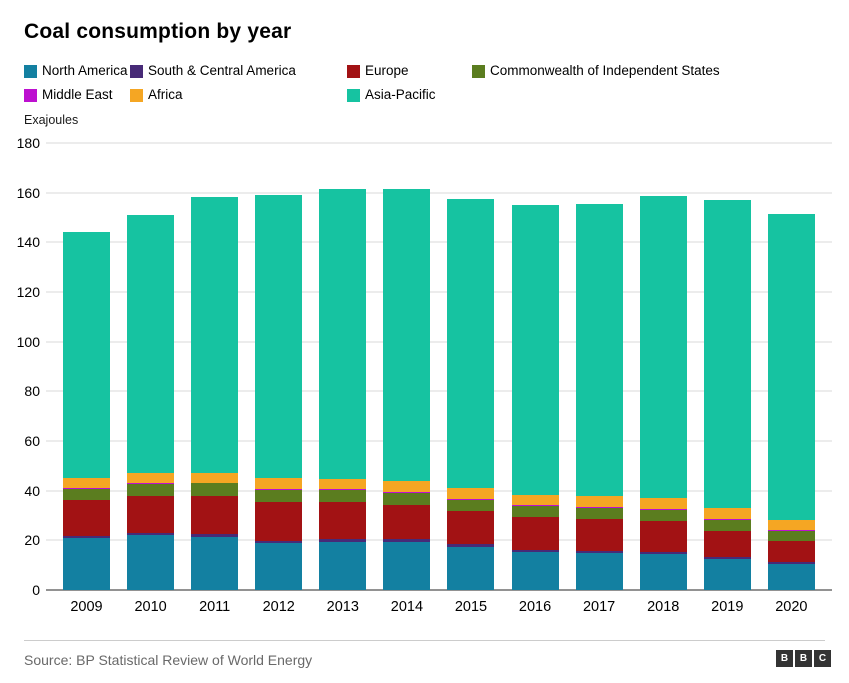 This screenshot has width=849, height=683. Describe the element at coordinates (535, 366) in the screenshot. I see `bar-2016` at that location.